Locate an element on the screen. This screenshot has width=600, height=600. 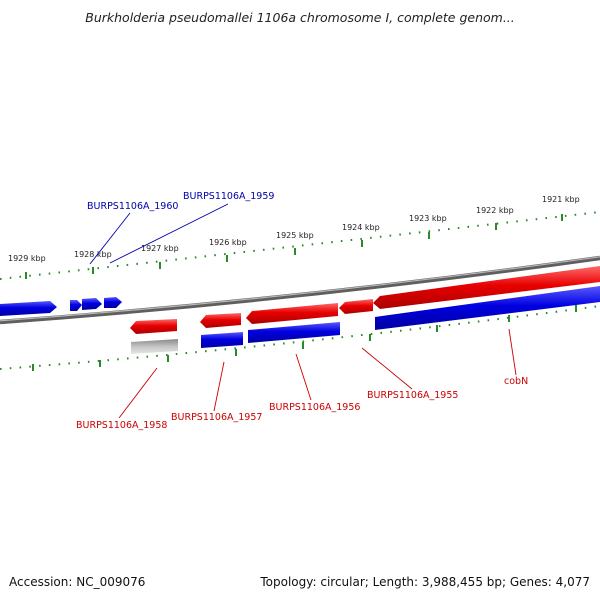
kbp-label: 1926 kbp is located at coordinates (228, 242).